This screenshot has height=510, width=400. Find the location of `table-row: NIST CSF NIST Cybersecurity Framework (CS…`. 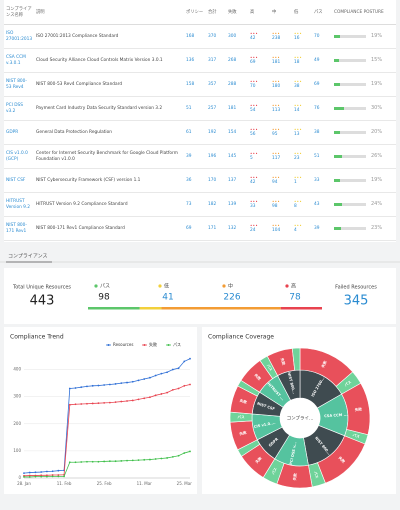

table-row: NIST CSF NIST Cybersecurity Framework (CS… is located at coordinates (200, 180).